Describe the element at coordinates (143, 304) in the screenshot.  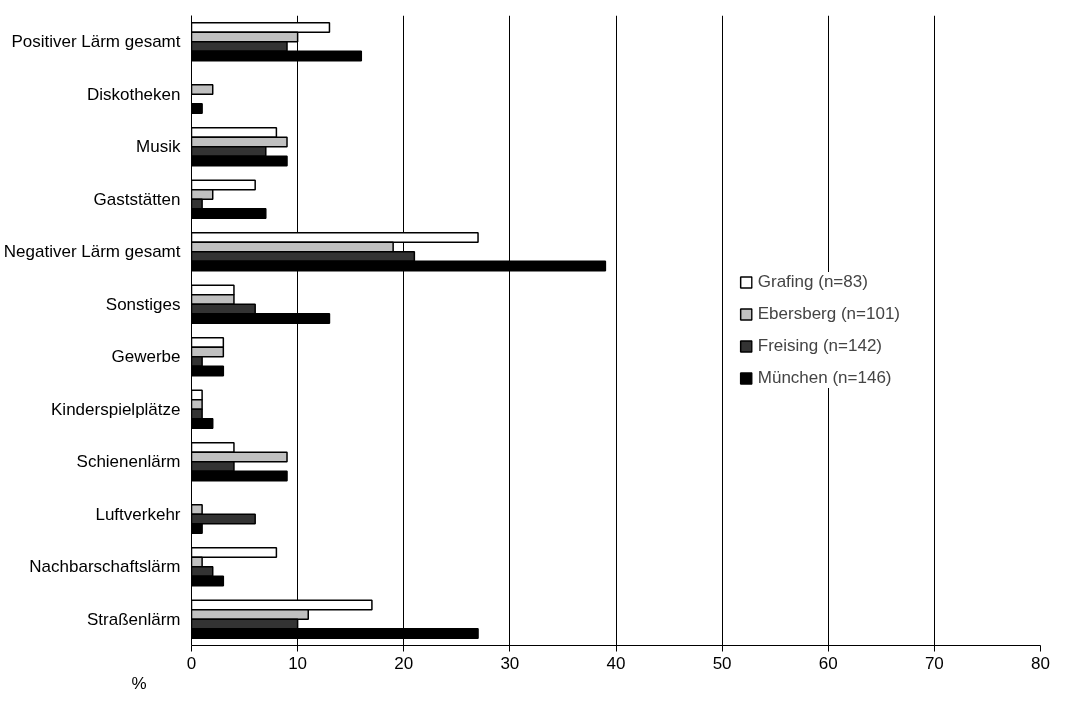
I see `y-tick-label: Sonstiges` at that location.